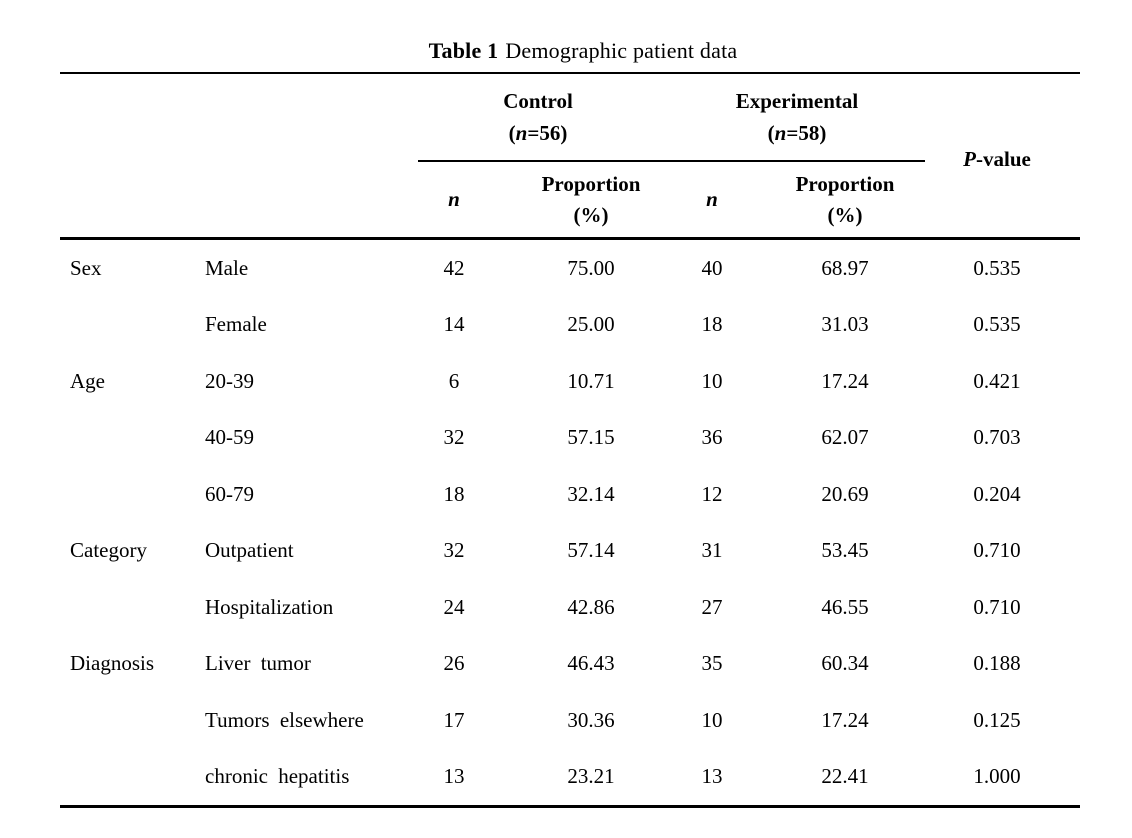  I want to click on experimental-n-value: 40, so click(712, 267).